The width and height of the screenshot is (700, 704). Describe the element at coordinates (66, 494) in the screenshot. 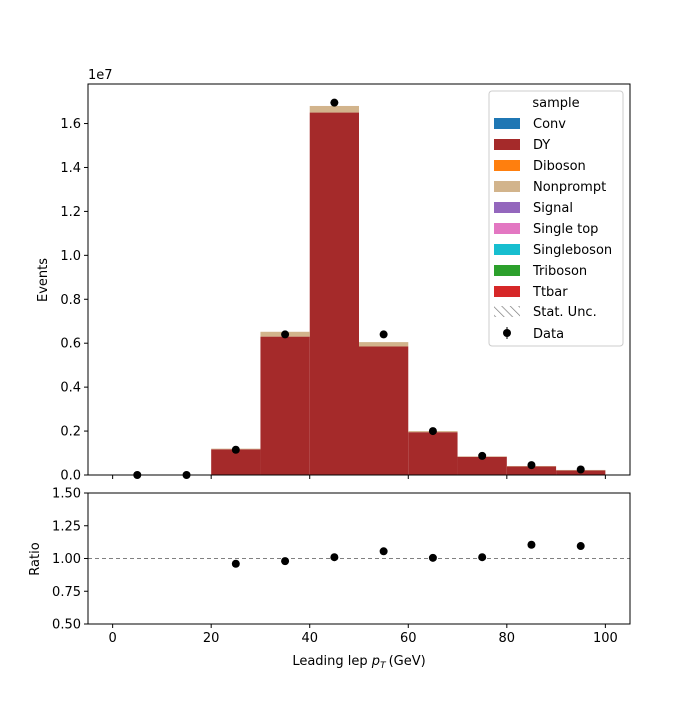

I see `ratio-y-tick-label-4: 1.50` at that location.